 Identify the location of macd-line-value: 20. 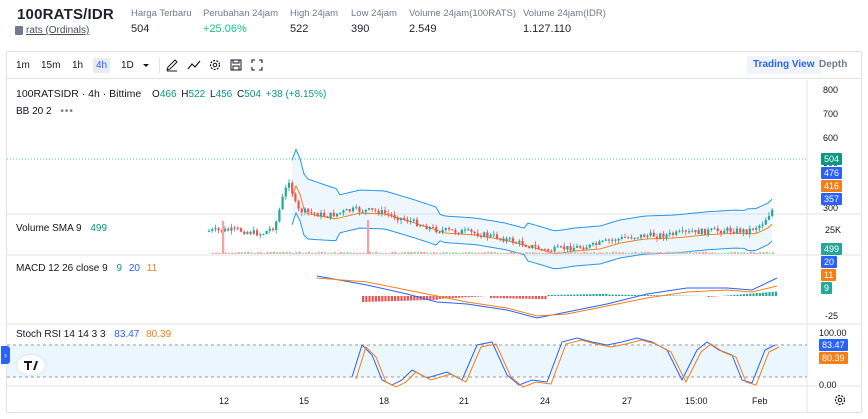
(134, 268).